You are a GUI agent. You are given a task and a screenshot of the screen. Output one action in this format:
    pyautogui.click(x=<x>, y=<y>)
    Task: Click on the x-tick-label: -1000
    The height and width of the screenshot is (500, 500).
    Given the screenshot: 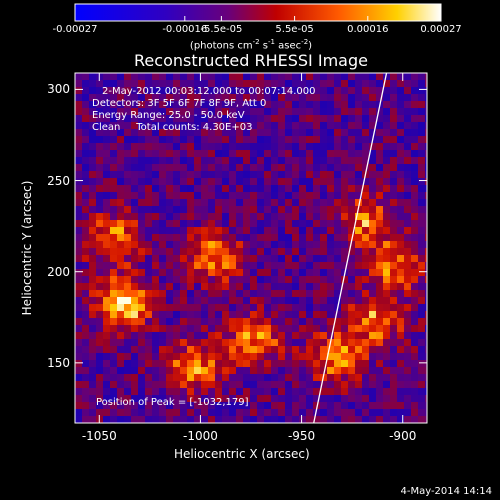 What is the action you would take?
    pyautogui.click(x=200, y=436)
    